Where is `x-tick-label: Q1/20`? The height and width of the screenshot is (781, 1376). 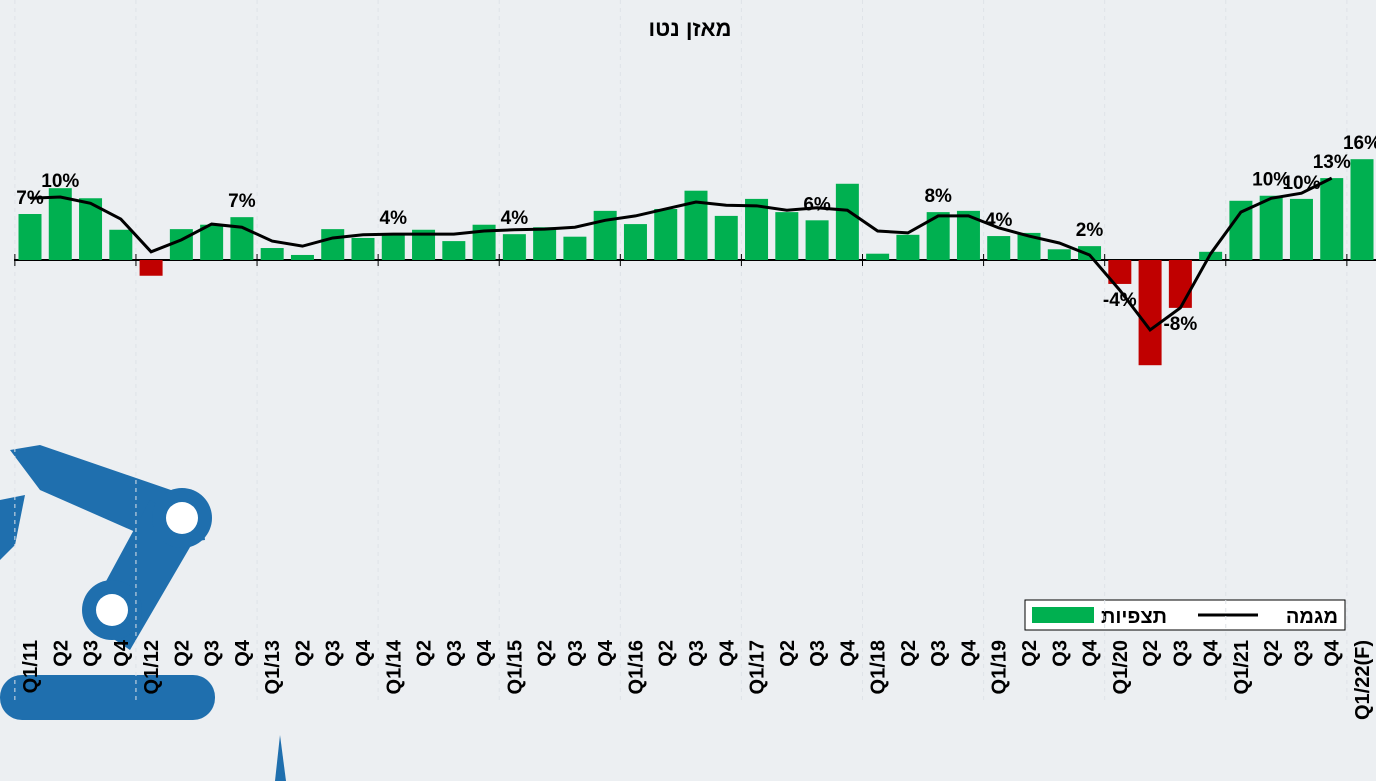
x-tick-label: Q1/20 is located at coordinates (1121, 667).